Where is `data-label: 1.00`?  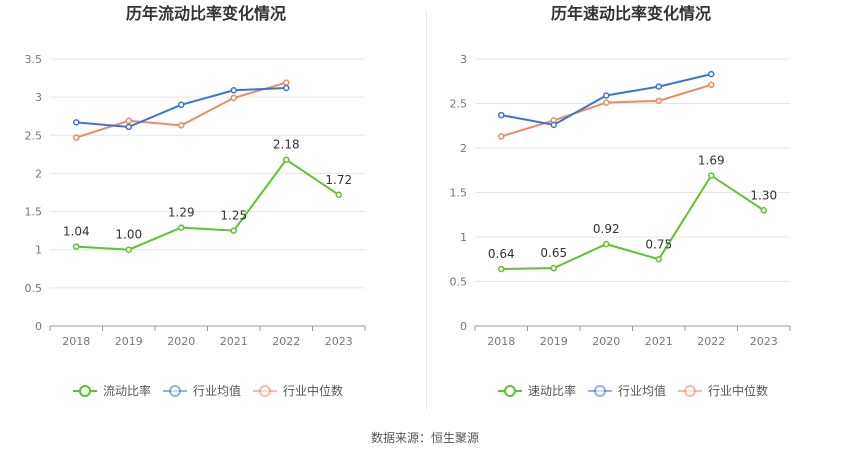 data-label: 1.00 is located at coordinates (128, 235).